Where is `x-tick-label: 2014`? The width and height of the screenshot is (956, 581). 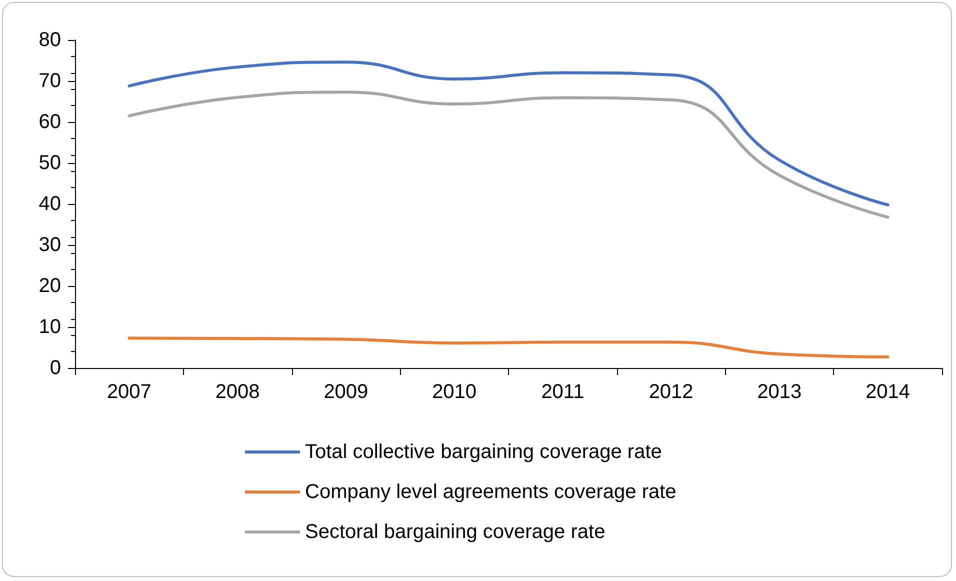
x-tick-label: 2014 is located at coordinates (888, 392).